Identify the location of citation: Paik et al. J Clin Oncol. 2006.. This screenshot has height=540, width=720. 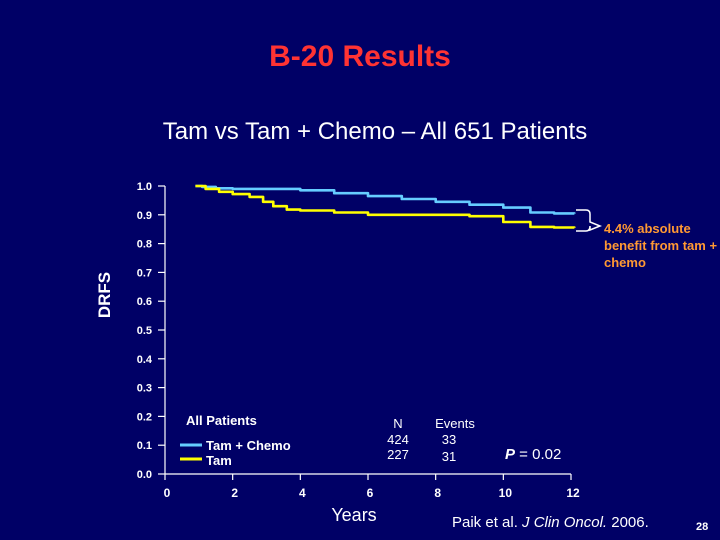
(550, 522).